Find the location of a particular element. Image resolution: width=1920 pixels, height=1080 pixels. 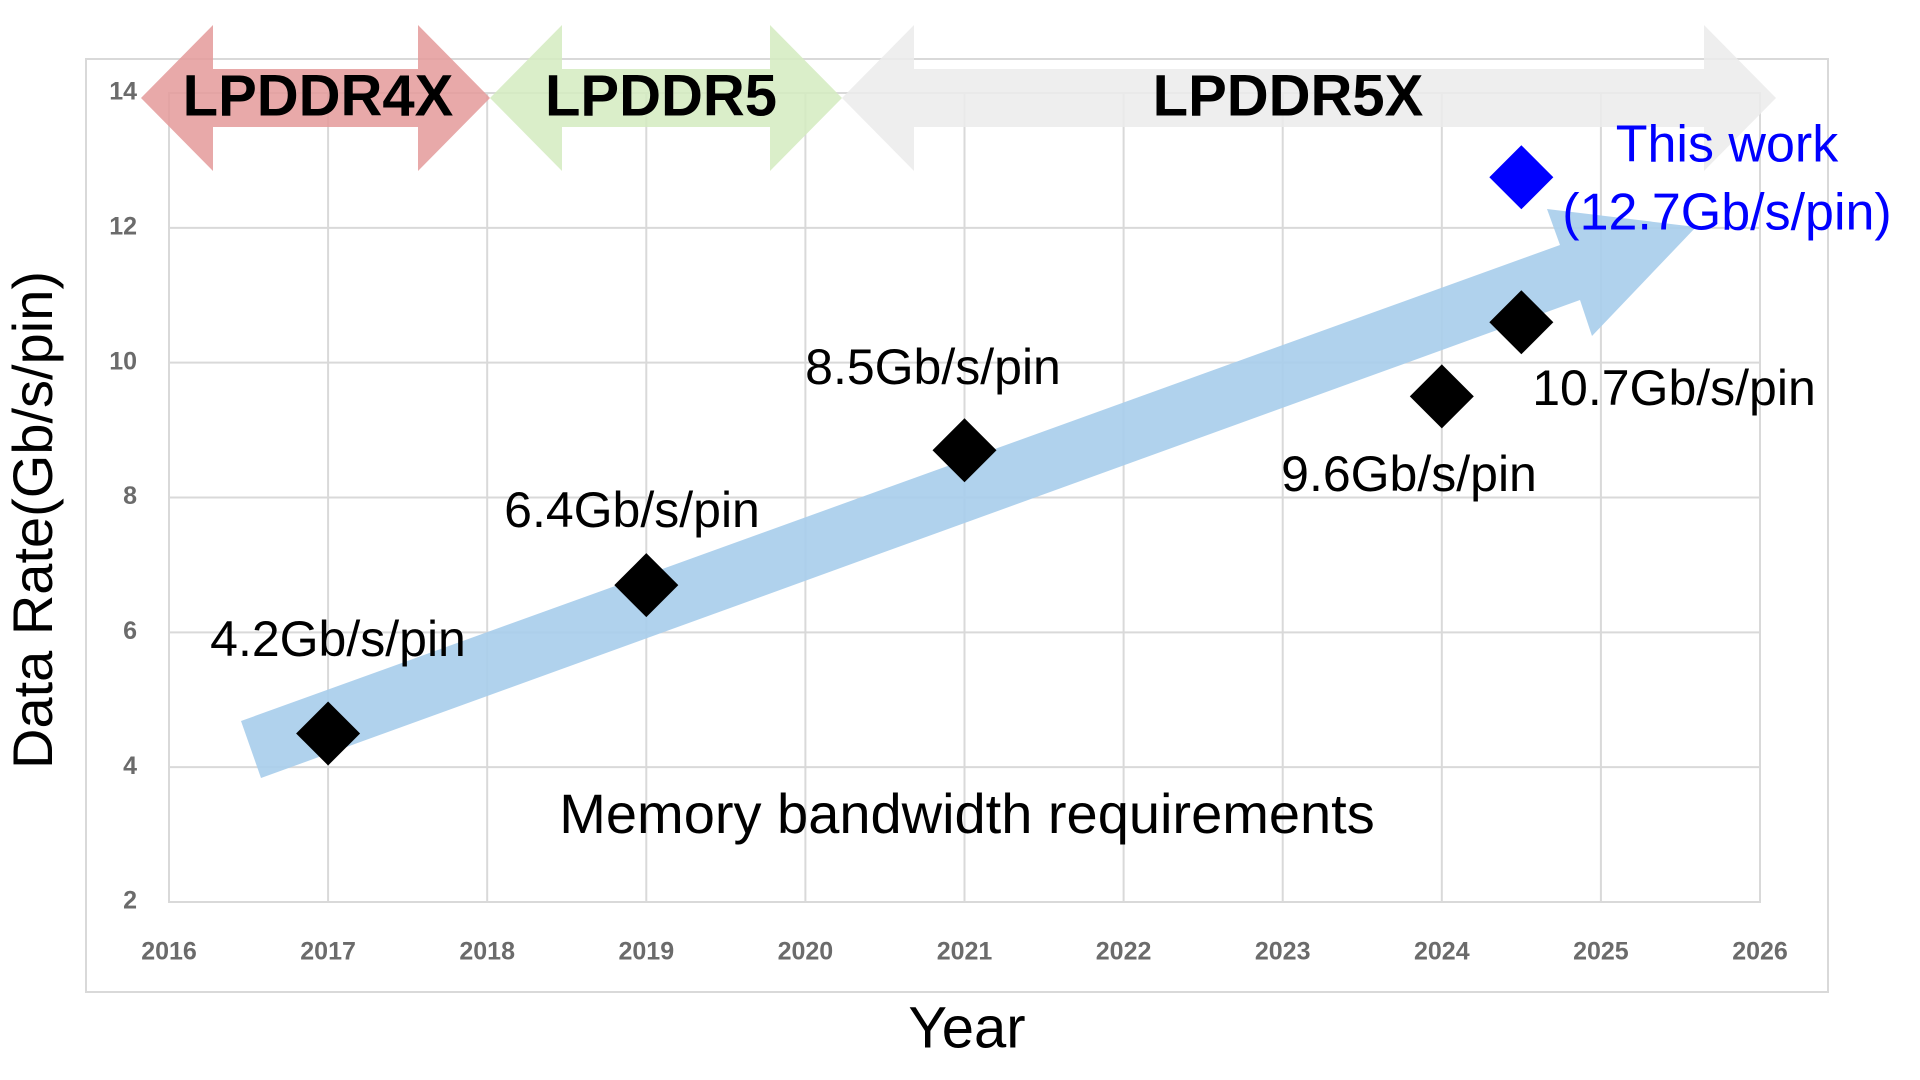

annotation: (12.7Gb/s/pin) is located at coordinates (1727, 213).